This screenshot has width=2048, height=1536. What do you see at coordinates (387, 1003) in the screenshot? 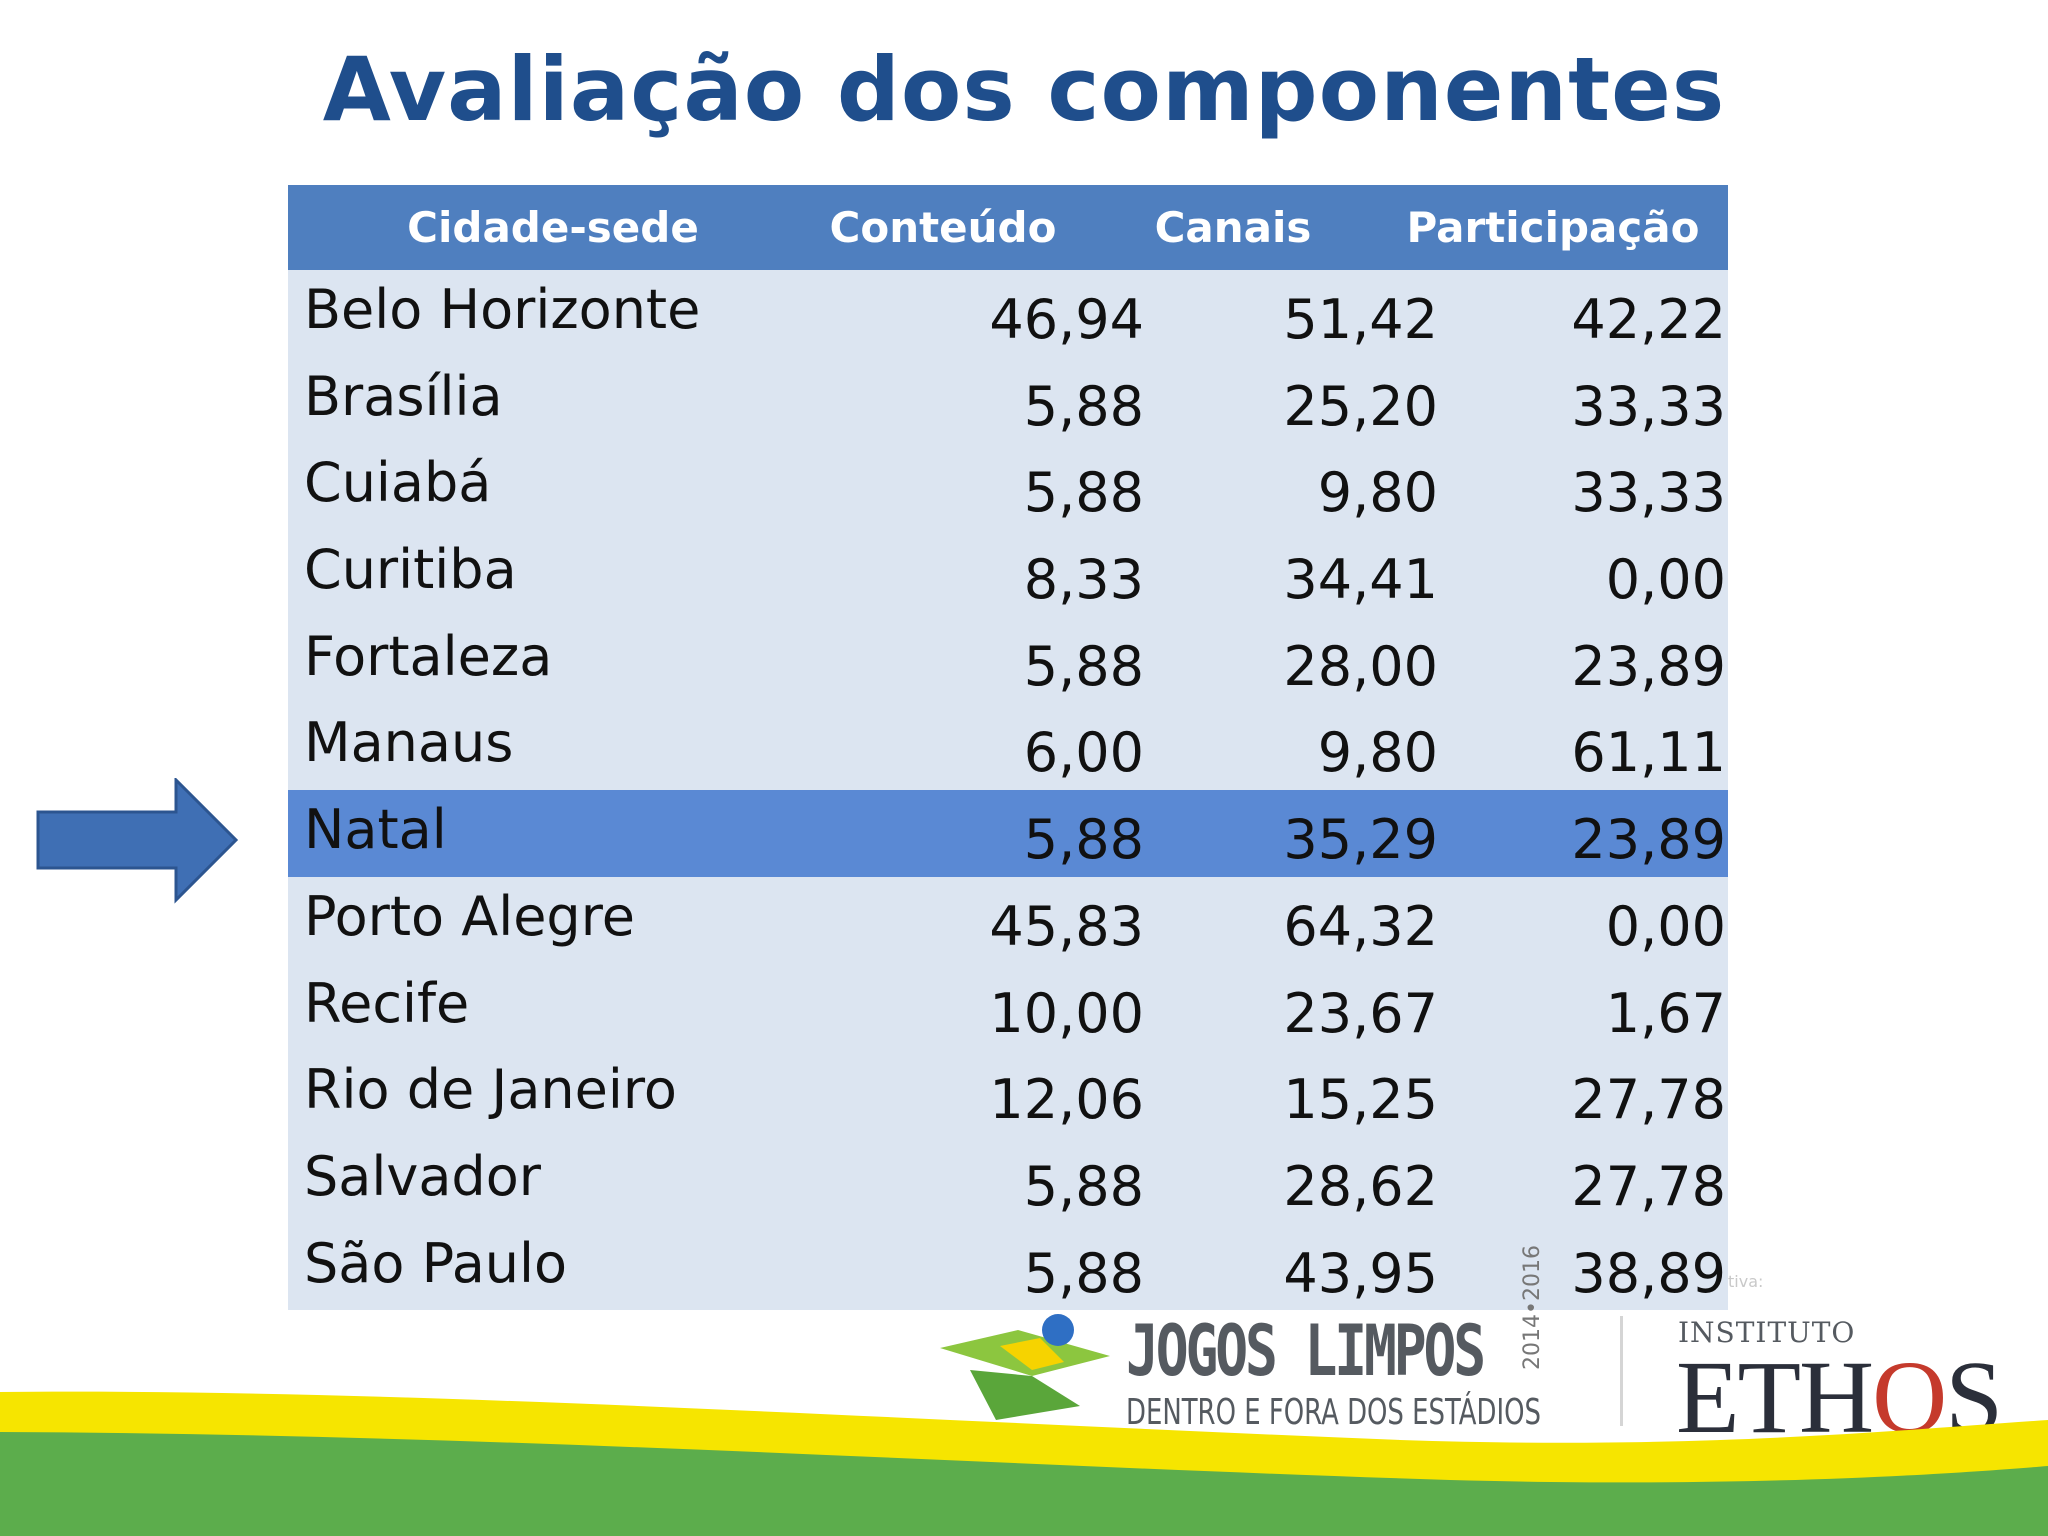
I see `cell-city: Recife` at bounding box center [387, 1003].